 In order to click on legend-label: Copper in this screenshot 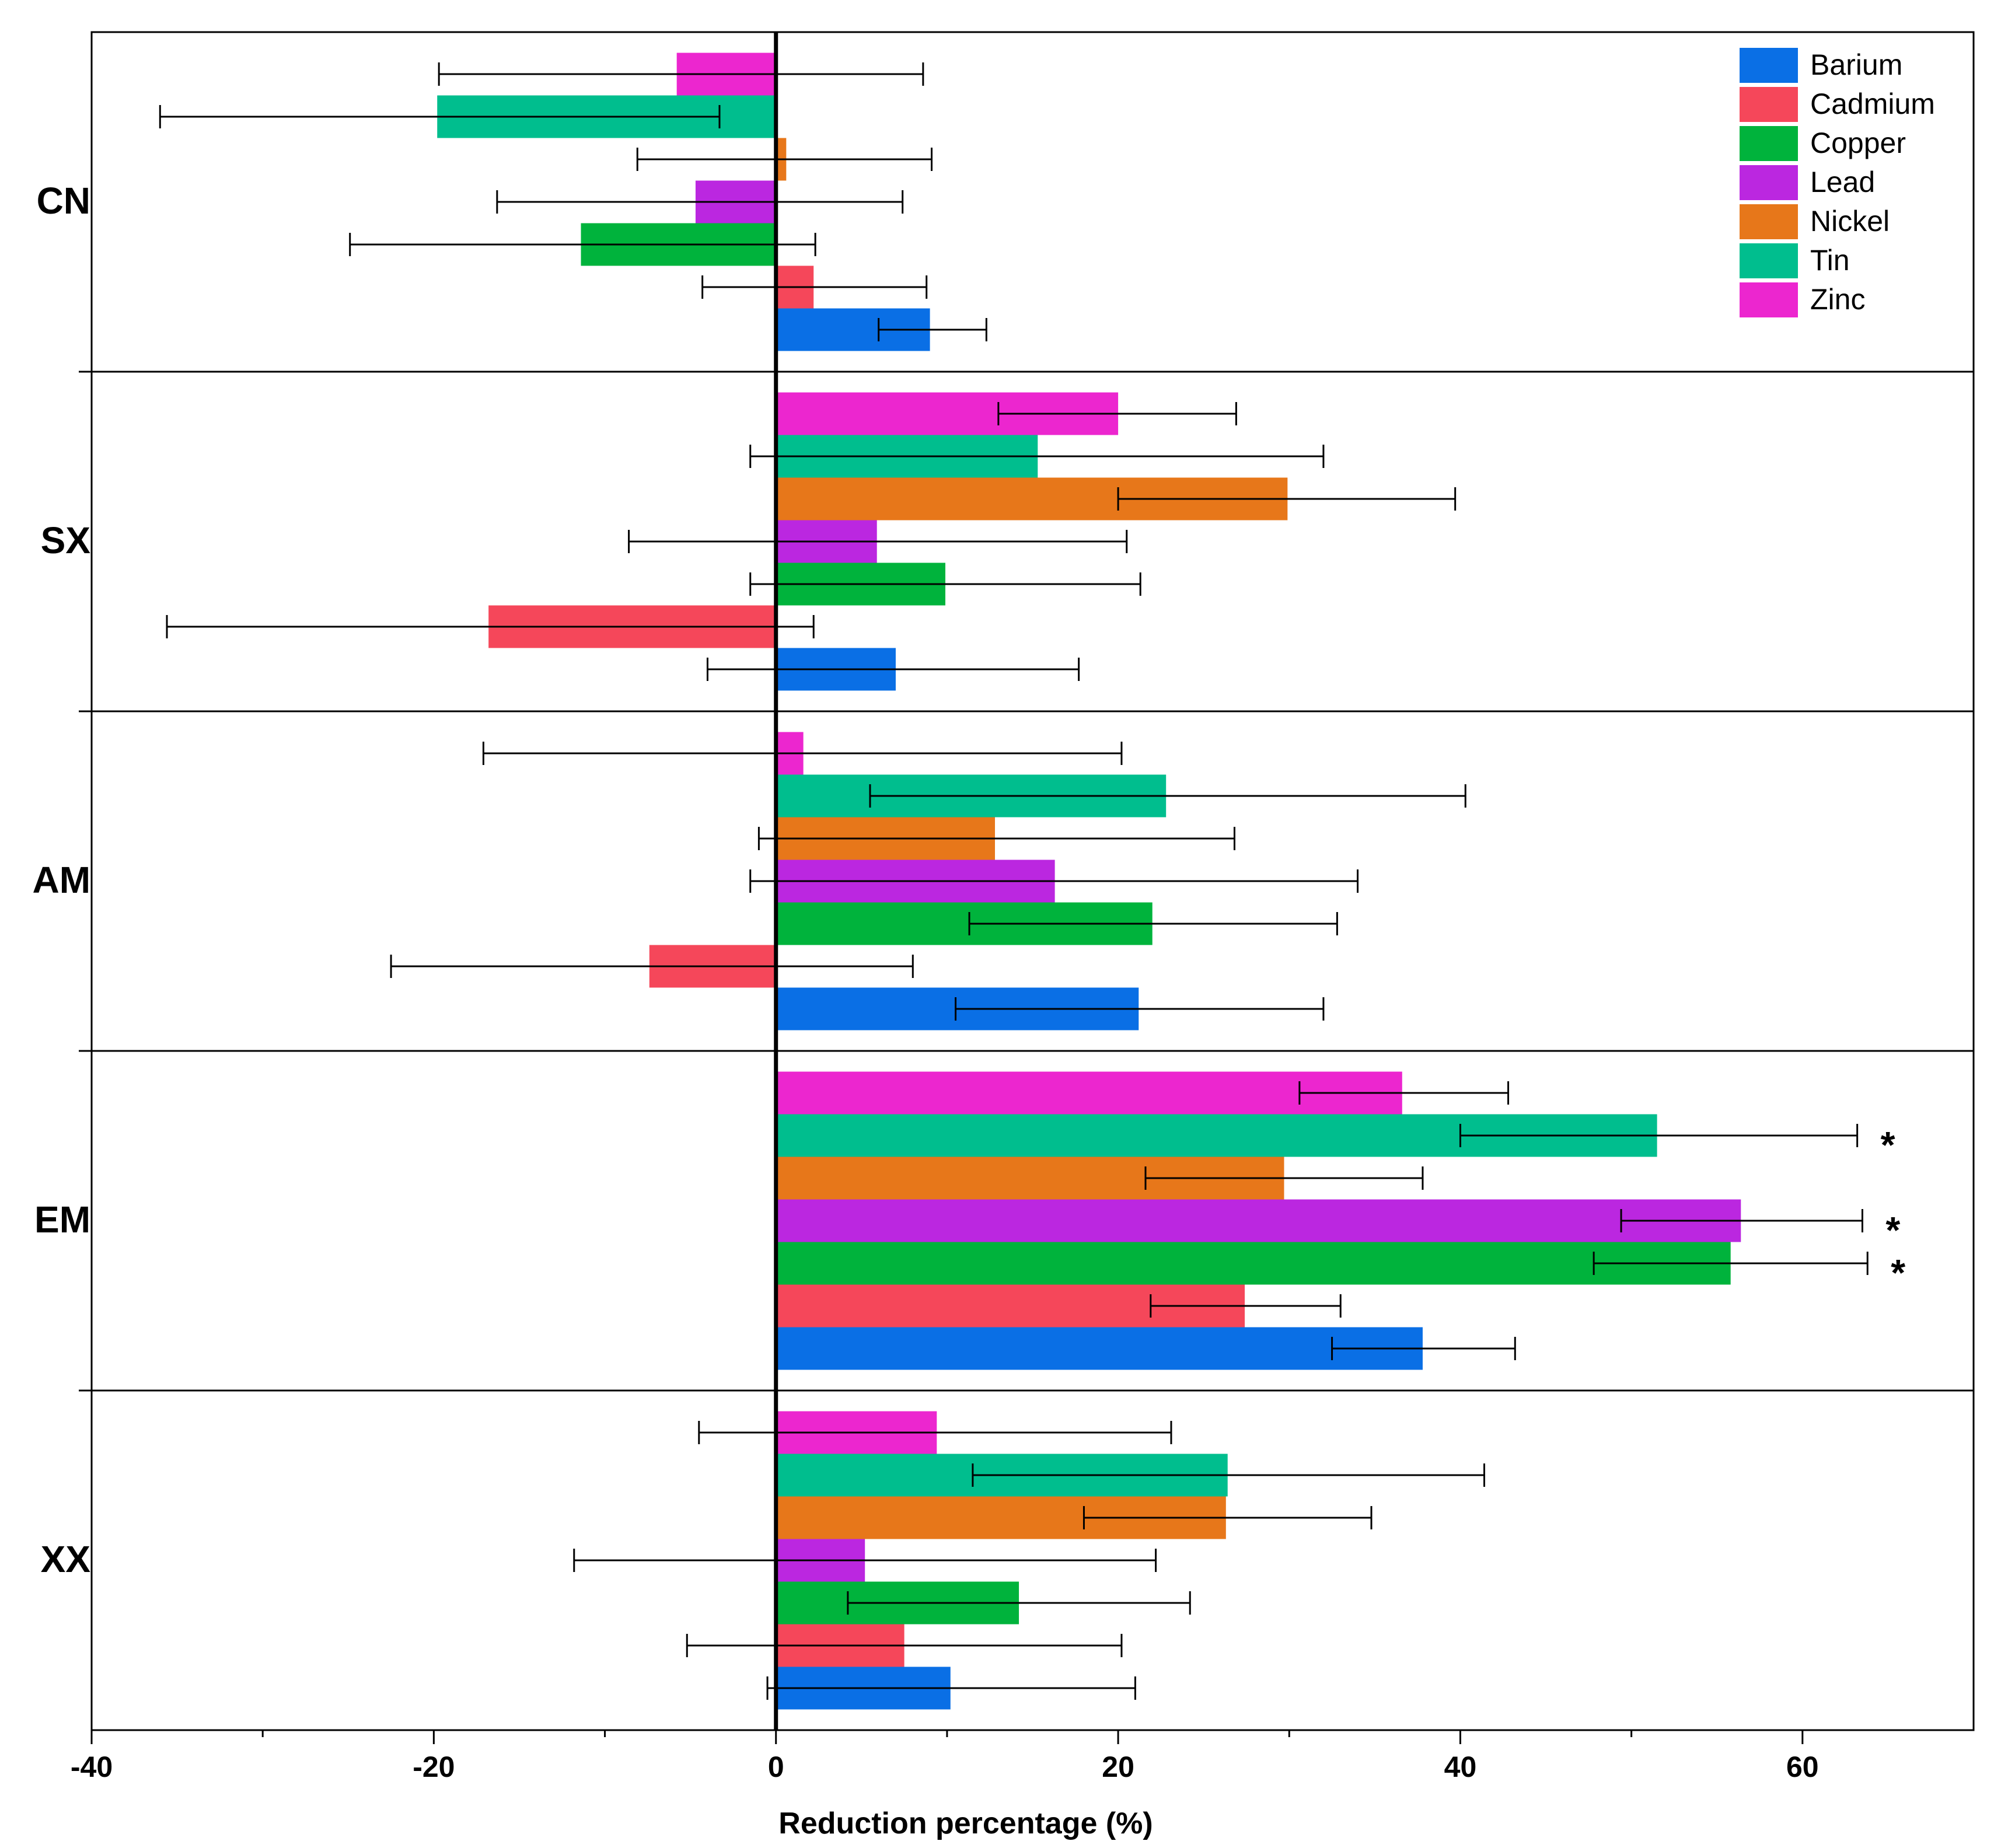, I will do `click(1858, 143)`.